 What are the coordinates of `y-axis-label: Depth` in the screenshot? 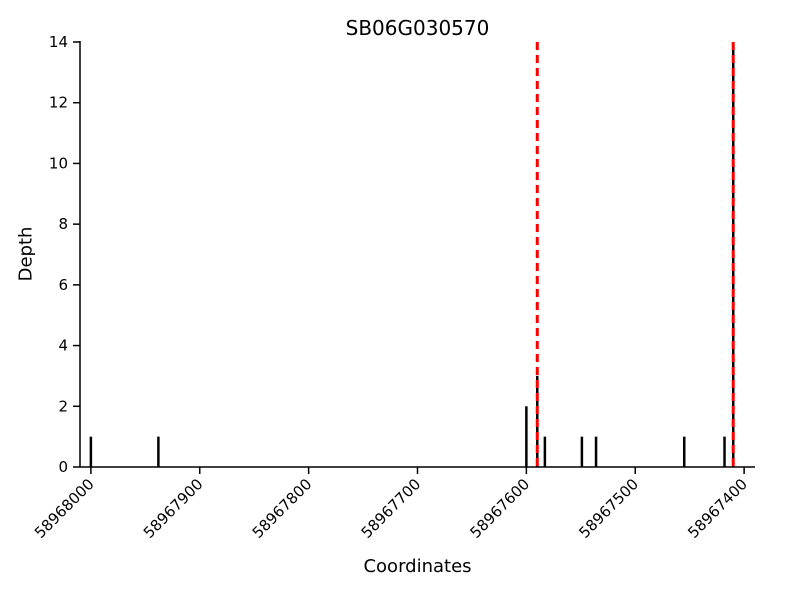 It's located at (26, 254).